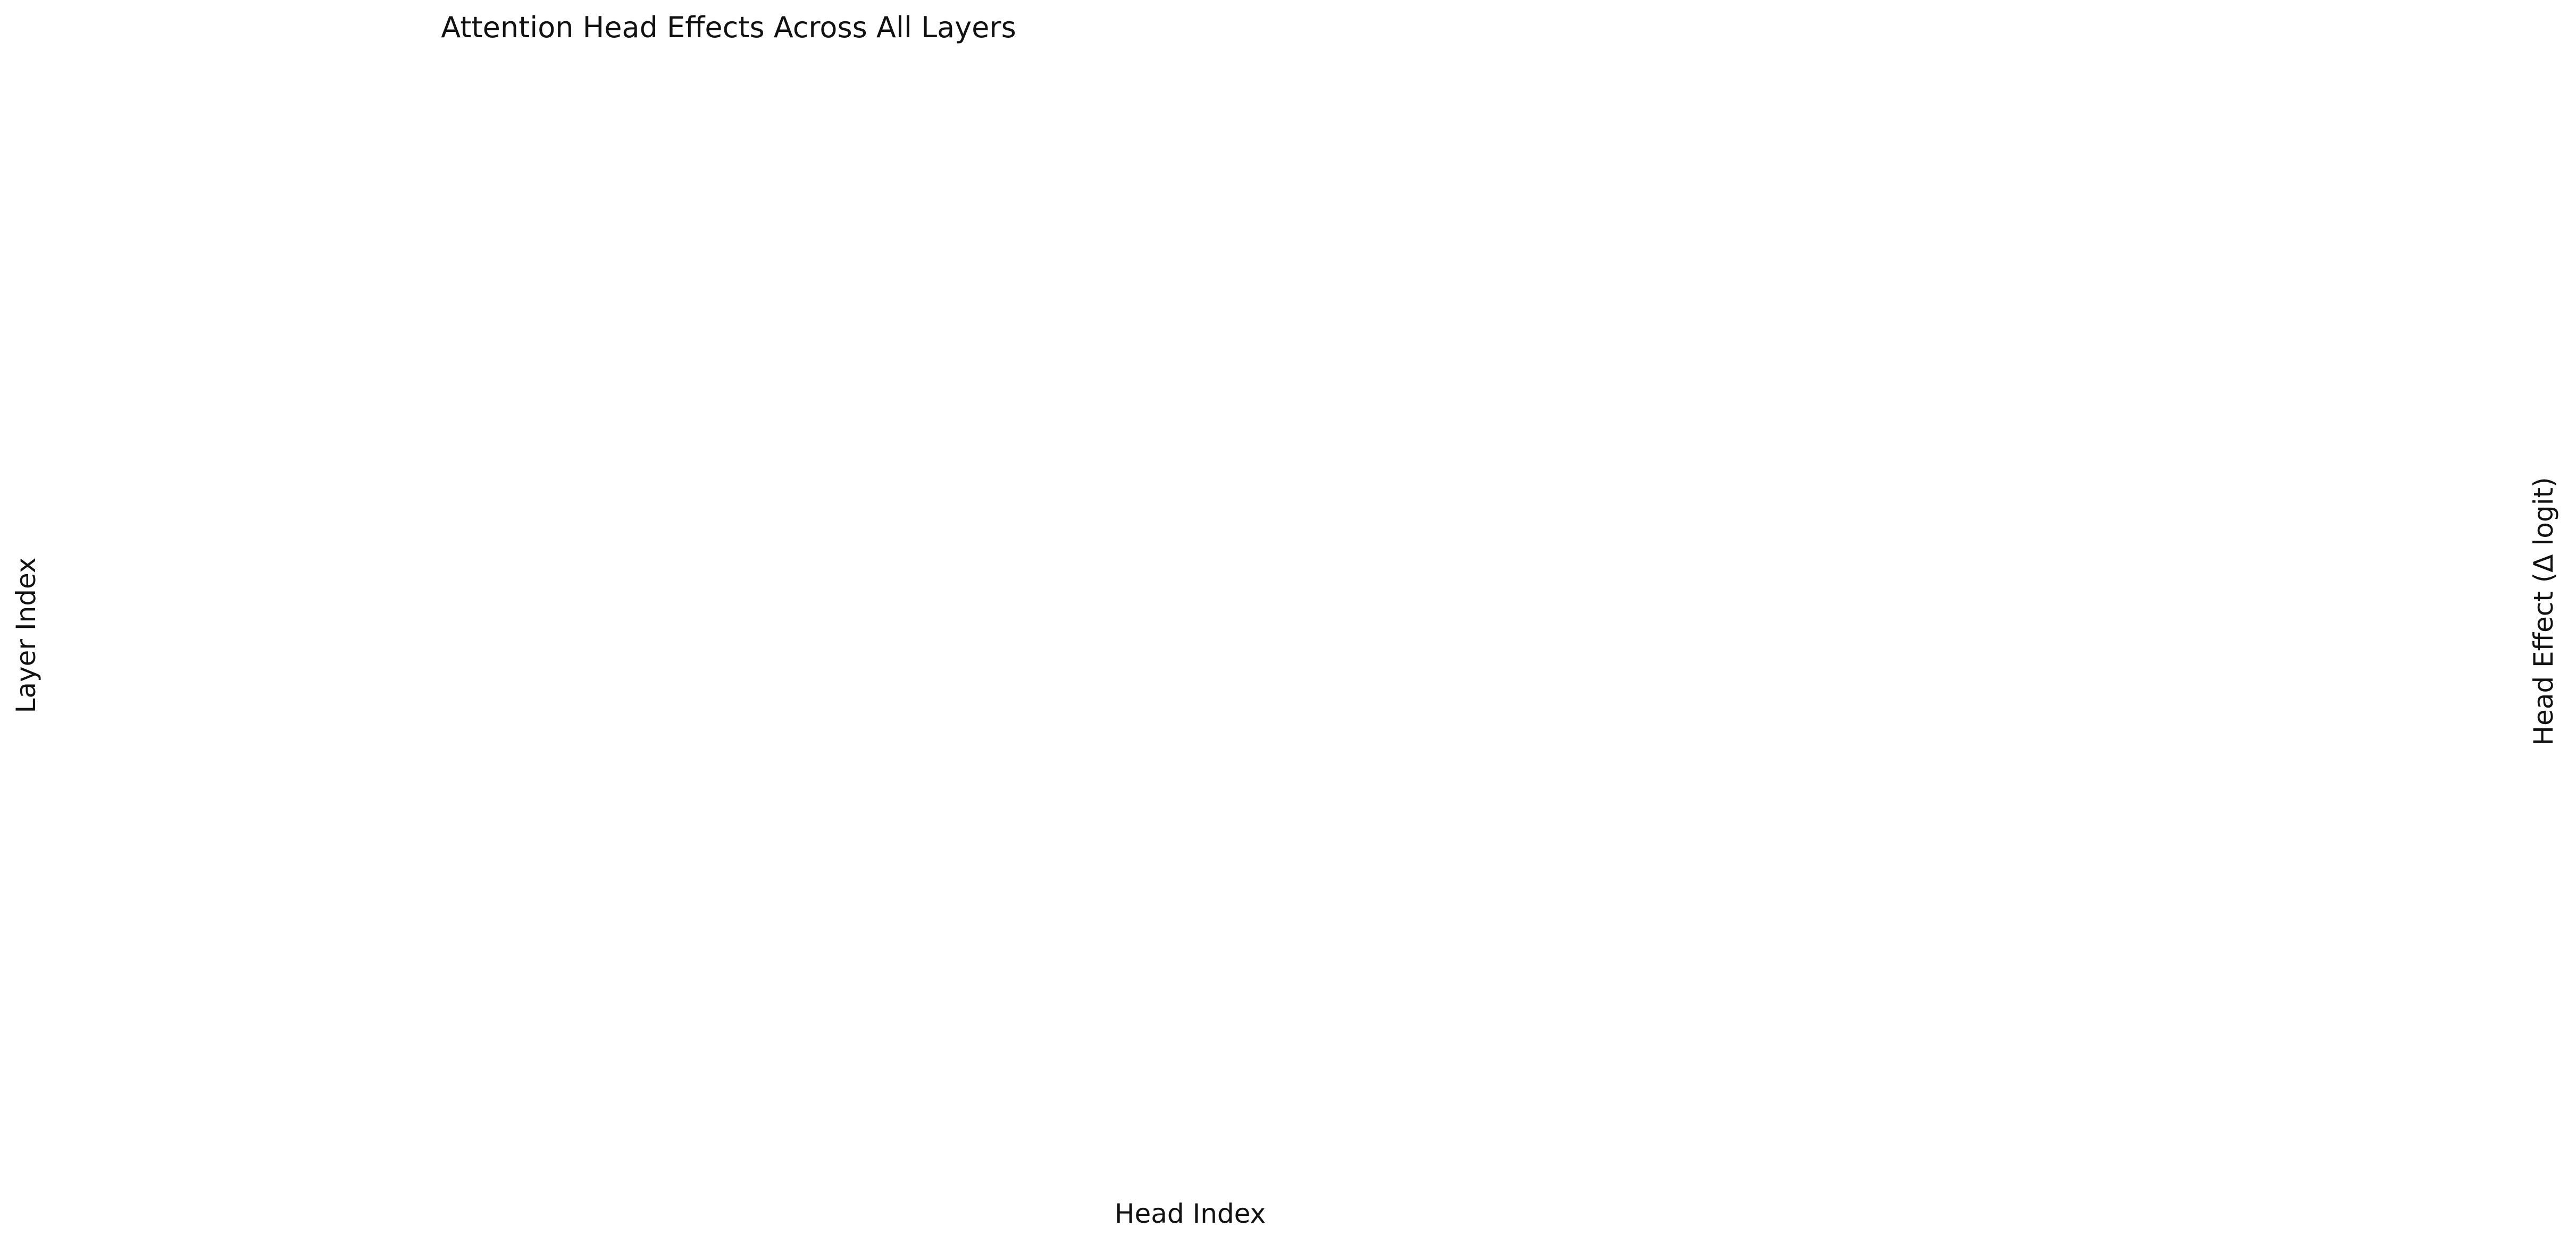  Describe the element at coordinates (728, 28) in the screenshot. I see `chart-title: Attention Head Effects Across All Layers` at that location.